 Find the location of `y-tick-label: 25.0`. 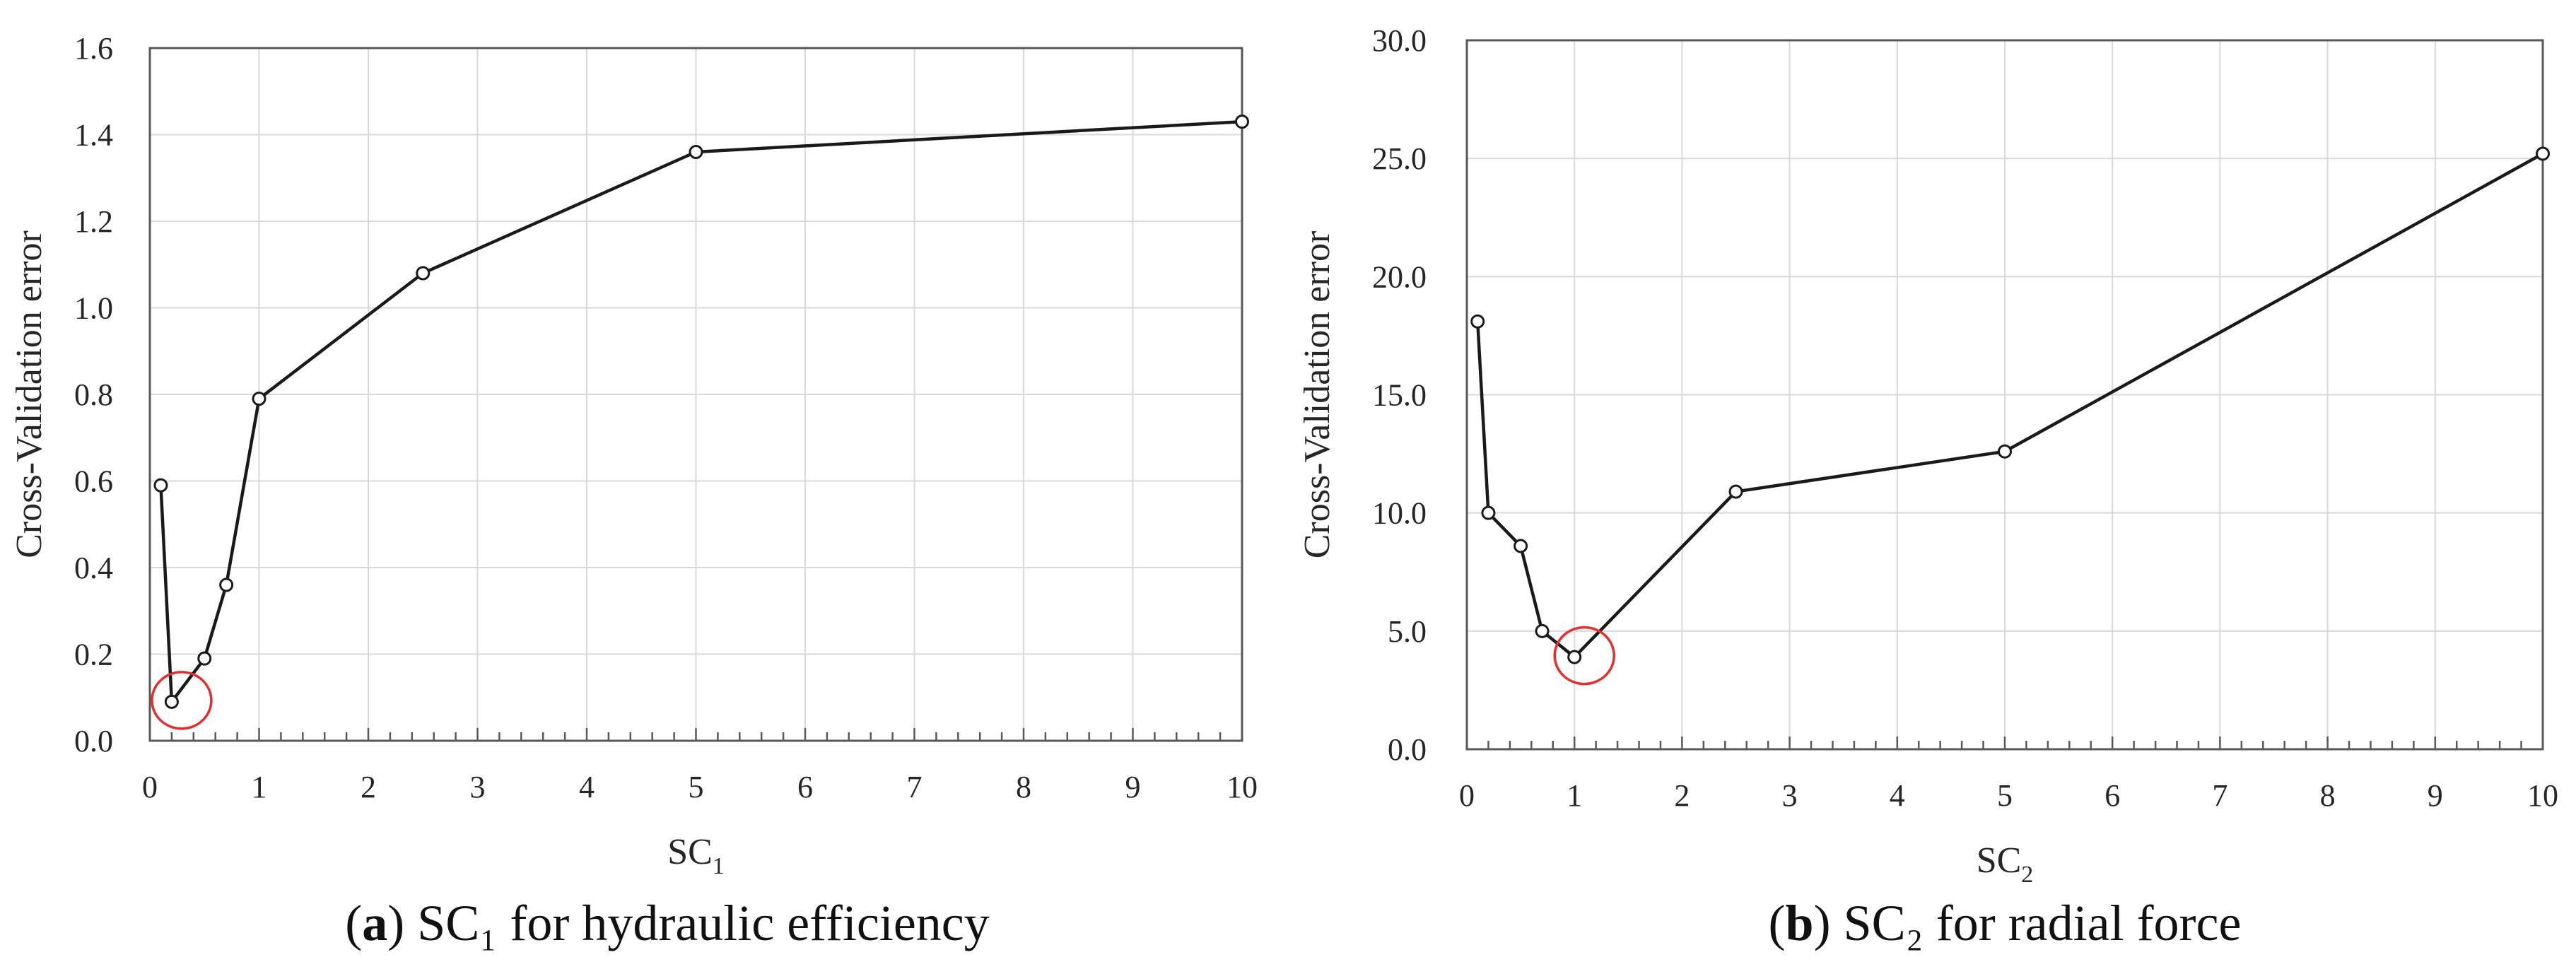

y-tick-label: 25.0 is located at coordinates (1400, 158).